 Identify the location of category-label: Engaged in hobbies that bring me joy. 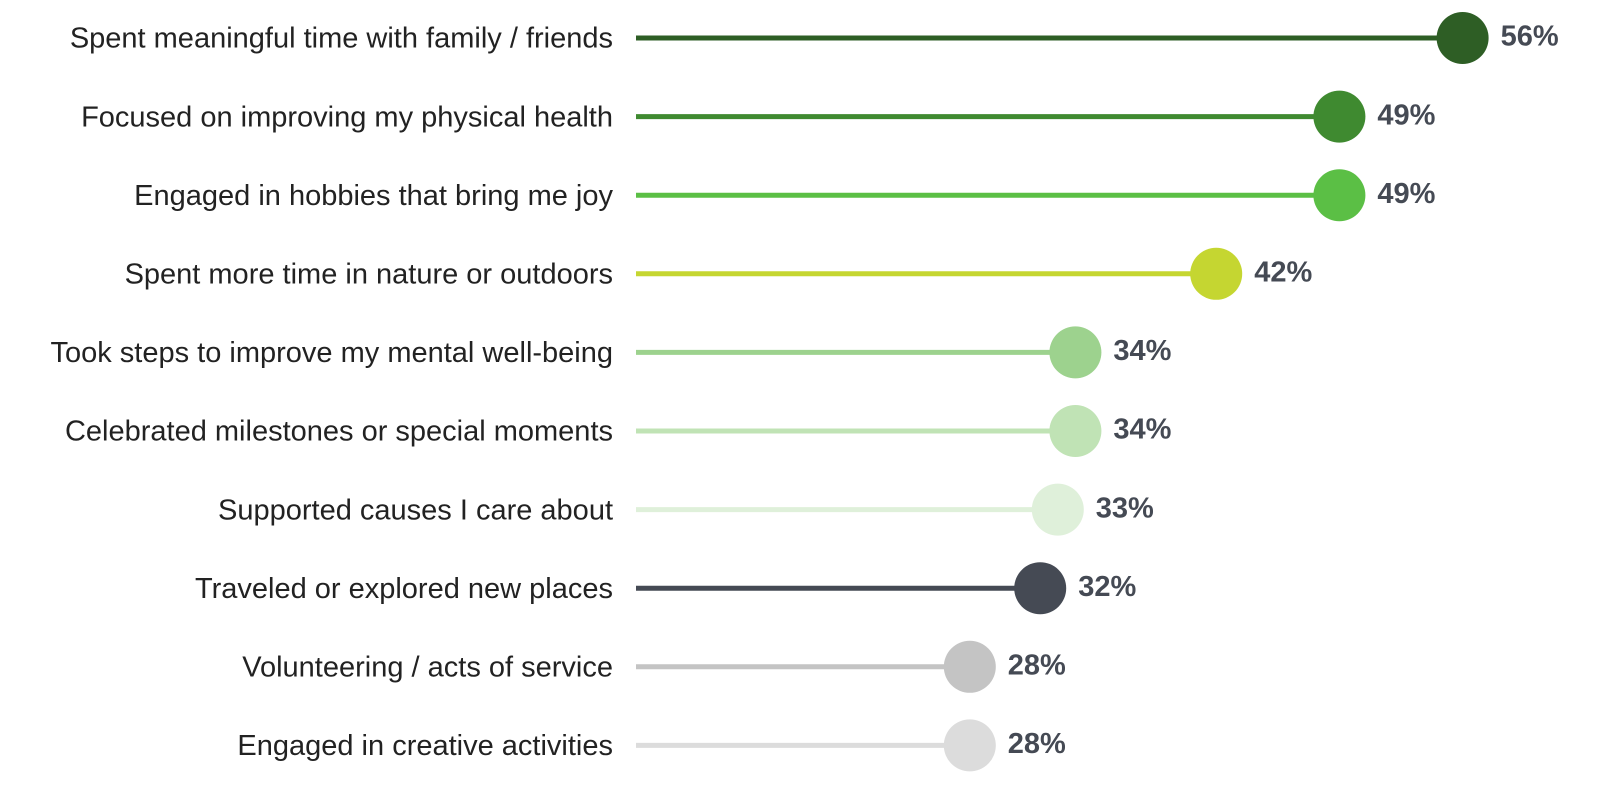
(373, 196).